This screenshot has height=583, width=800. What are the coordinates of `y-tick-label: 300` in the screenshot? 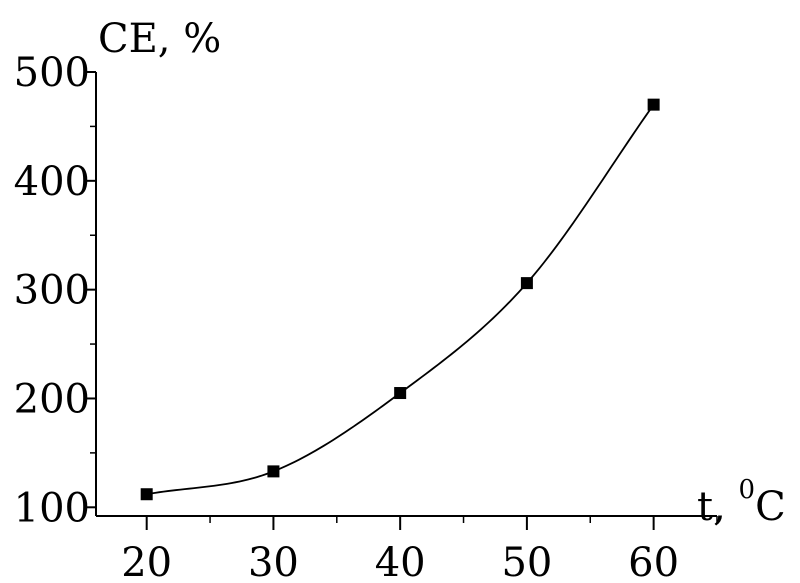 It's located at (52, 291).